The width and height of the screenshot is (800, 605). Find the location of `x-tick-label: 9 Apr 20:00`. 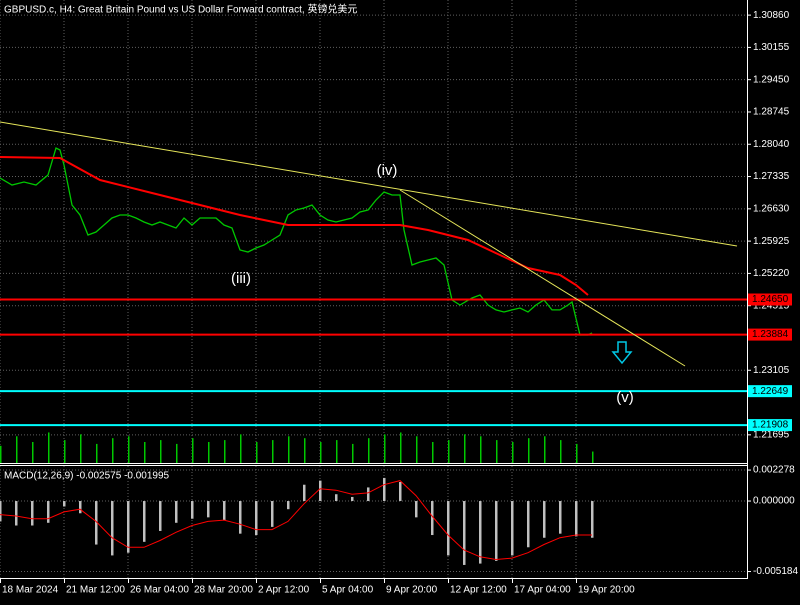

x-tick-label: 9 Apr 20:00 is located at coordinates (412, 590).